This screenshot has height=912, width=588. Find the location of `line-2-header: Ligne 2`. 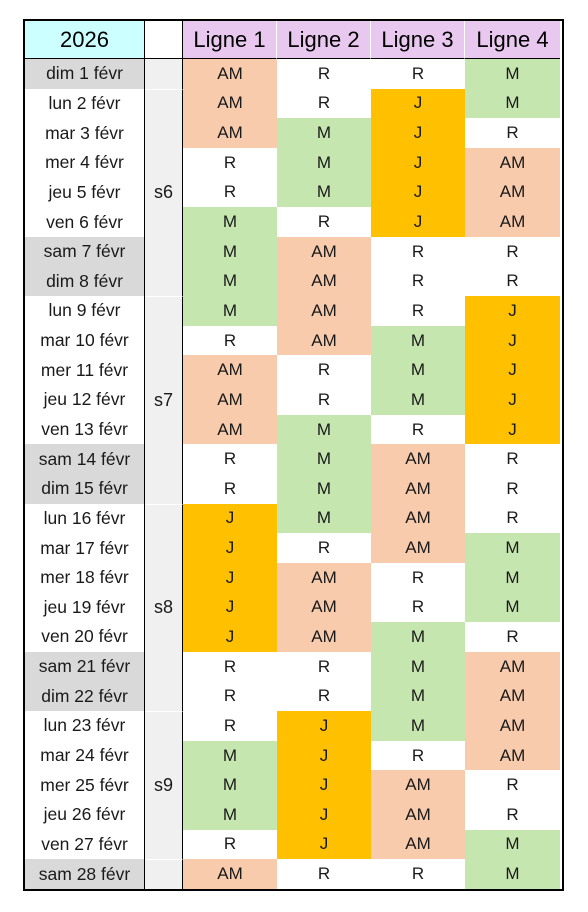

line-2-header: Ligne 2 is located at coordinates (324, 40).